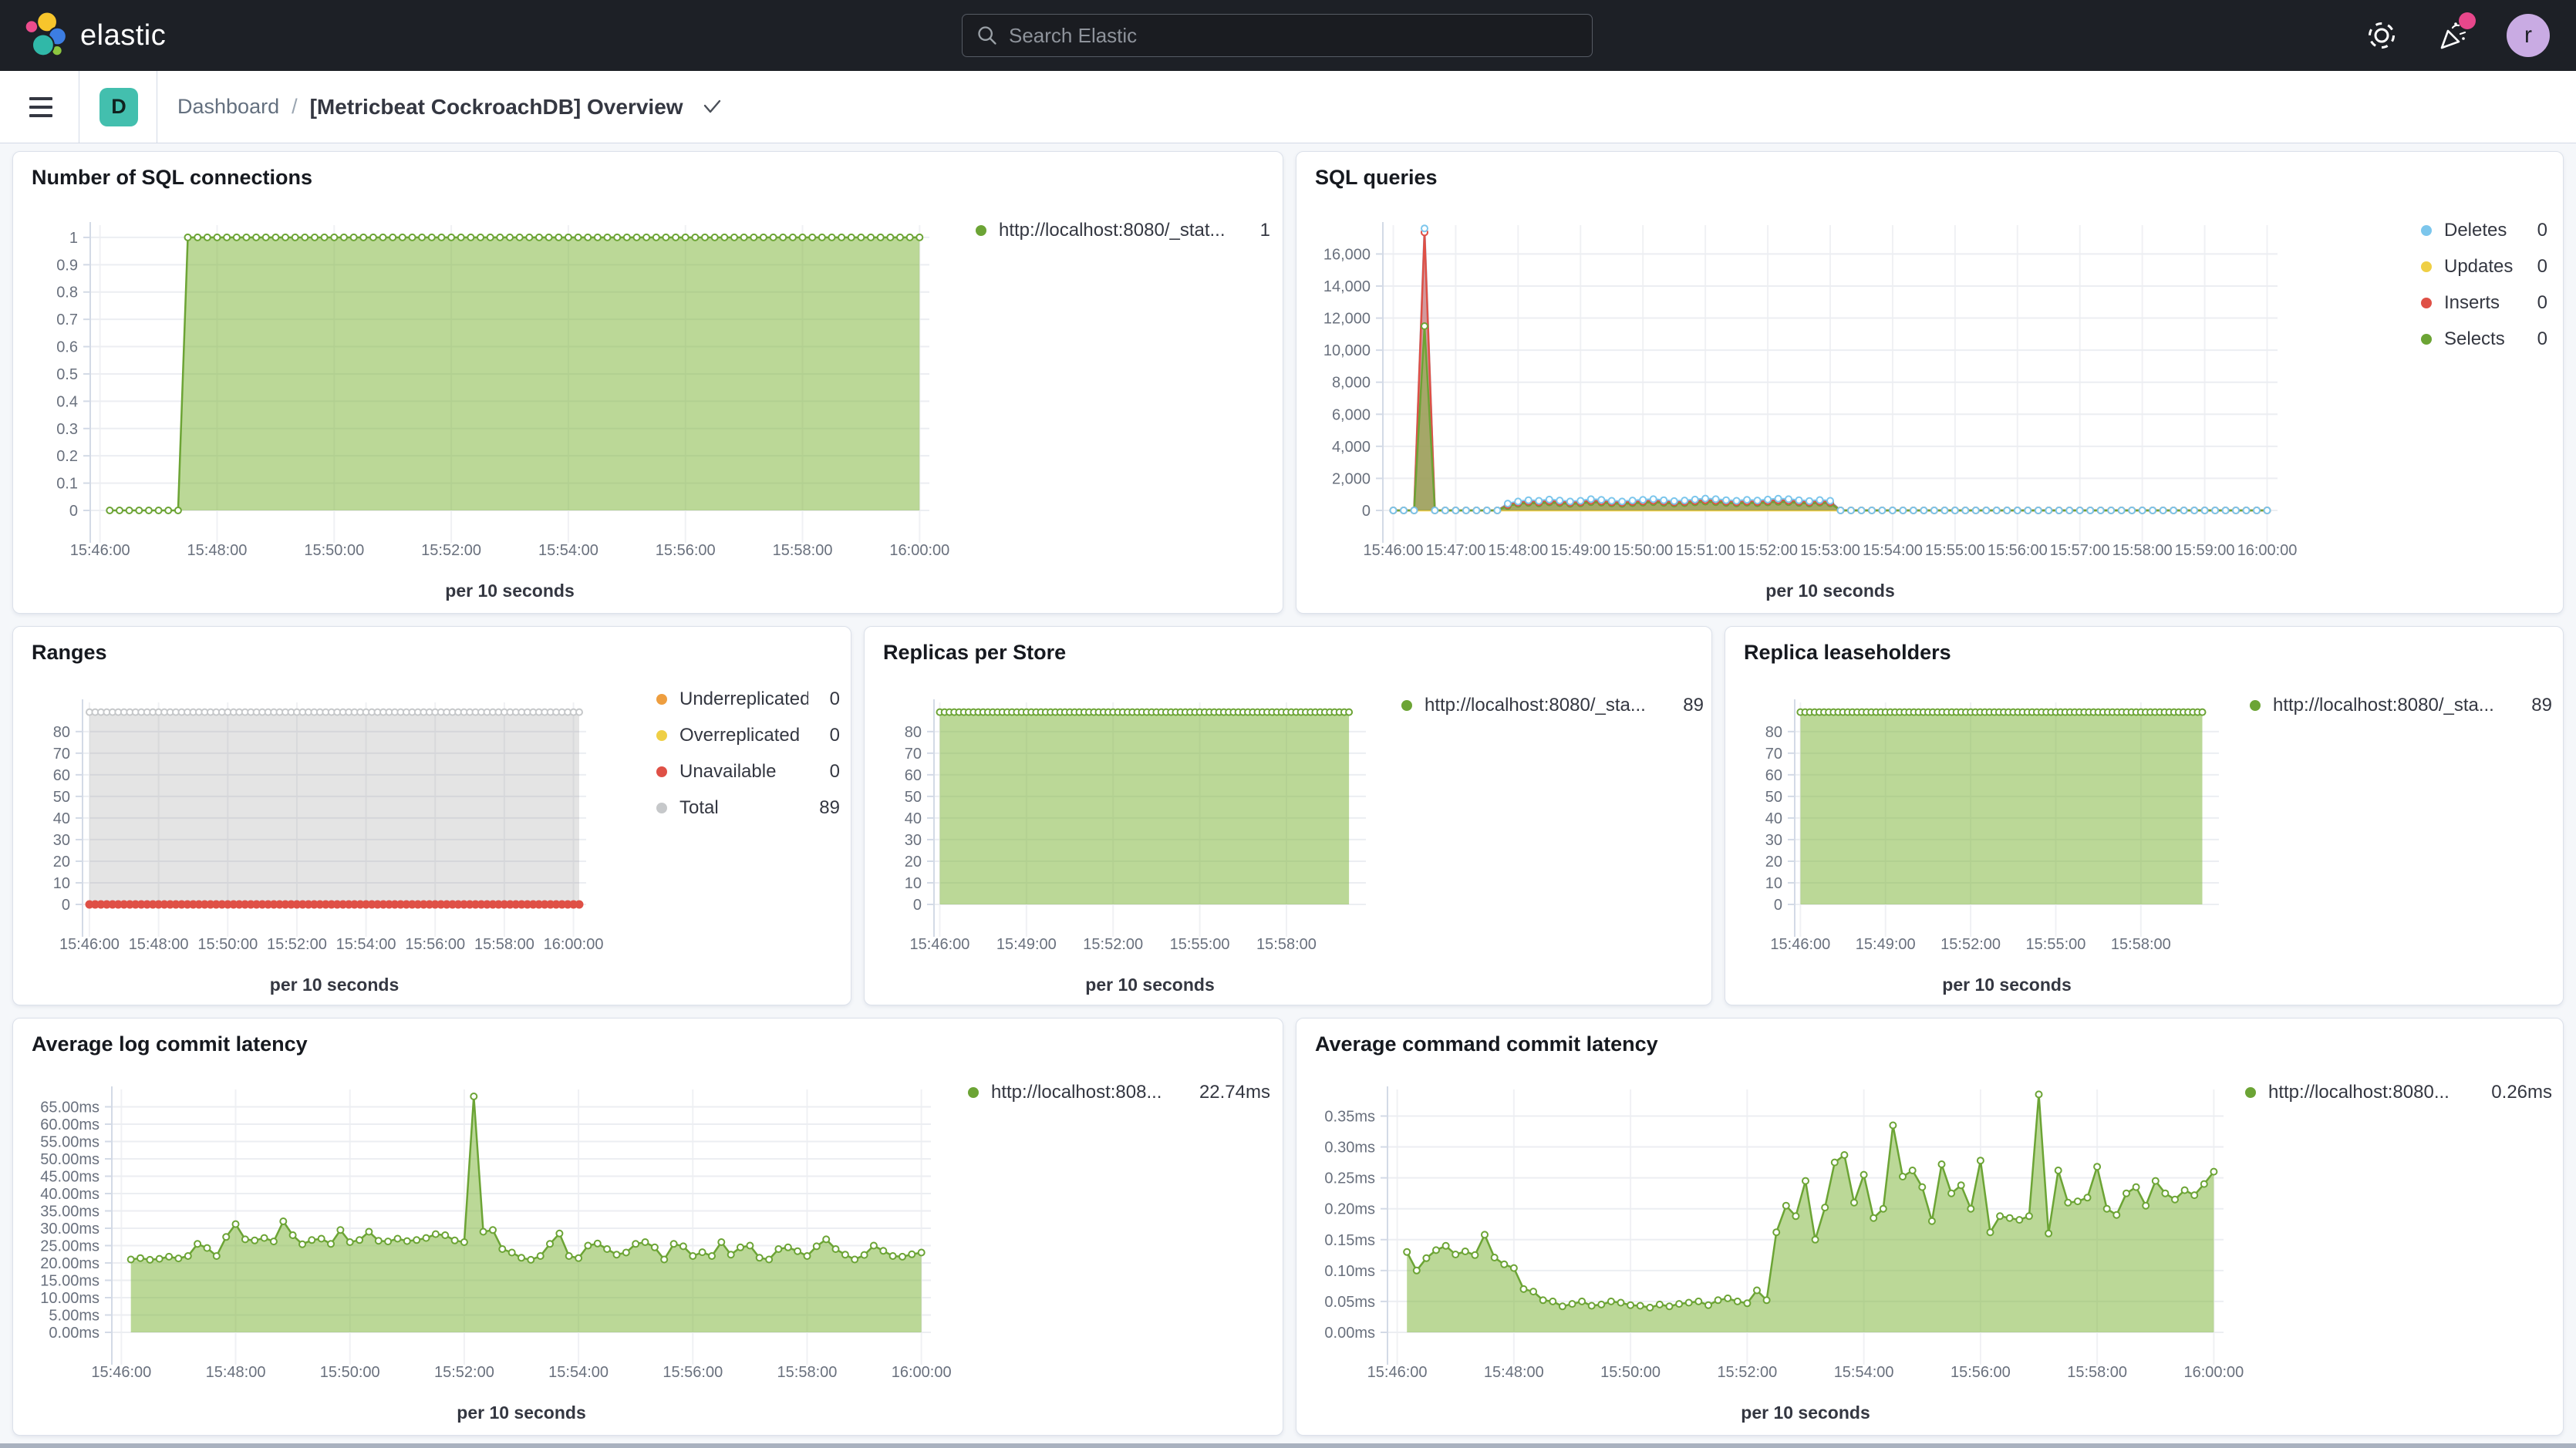 The width and height of the screenshot is (2576, 1448). What do you see at coordinates (748, 735) in the screenshot?
I see `legend-item: Overreplicated 0` at bounding box center [748, 735].